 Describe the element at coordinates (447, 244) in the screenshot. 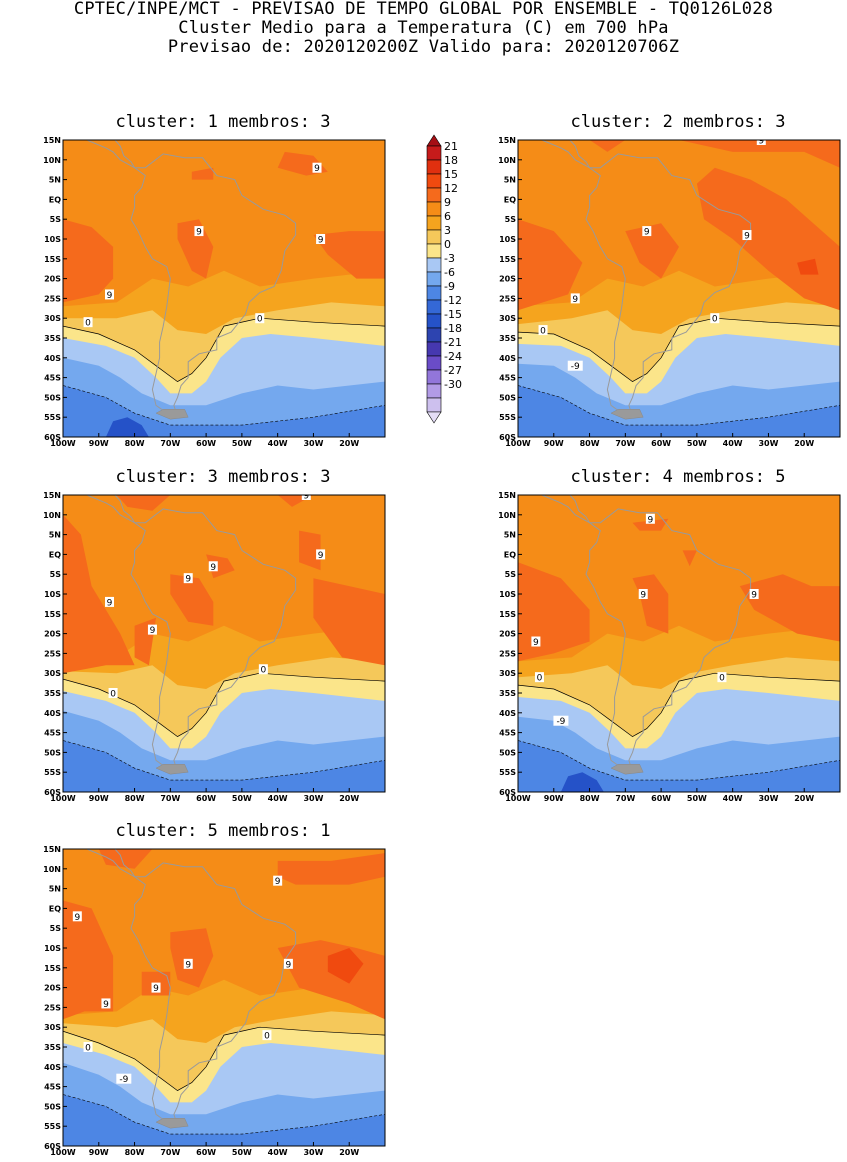

I see `colorbar-label: 0` at that location.